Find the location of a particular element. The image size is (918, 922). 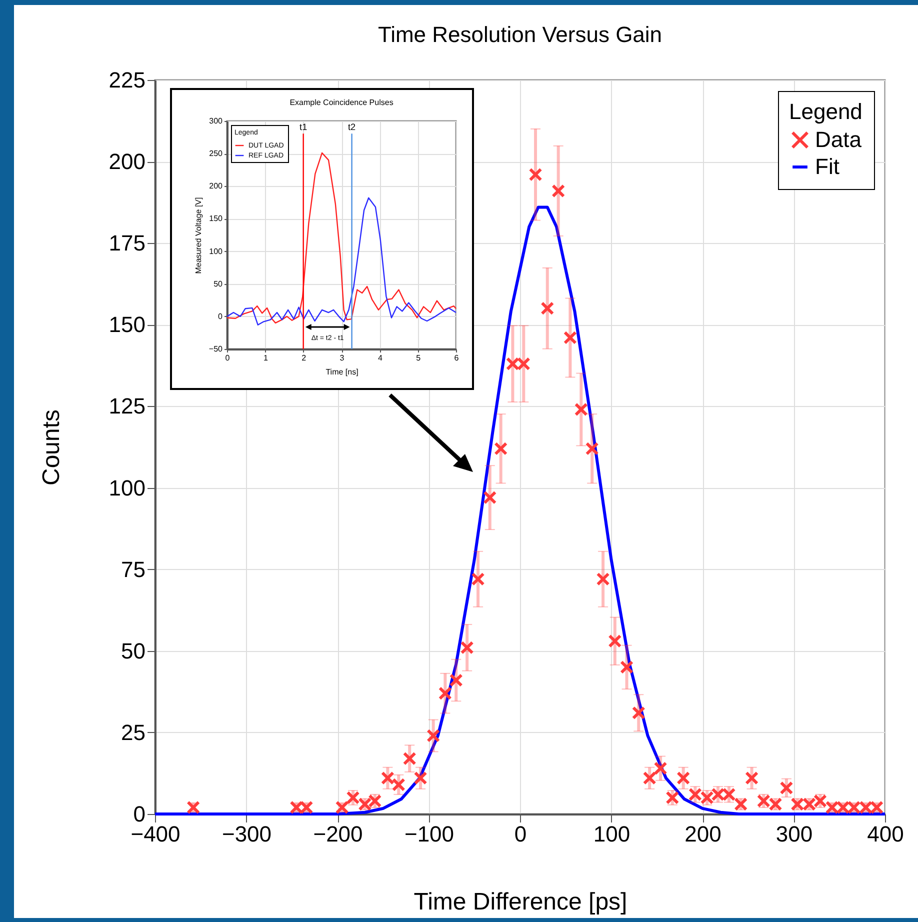

chart-title: Example Coincidence Pulses is located at coordinates (342, 102).